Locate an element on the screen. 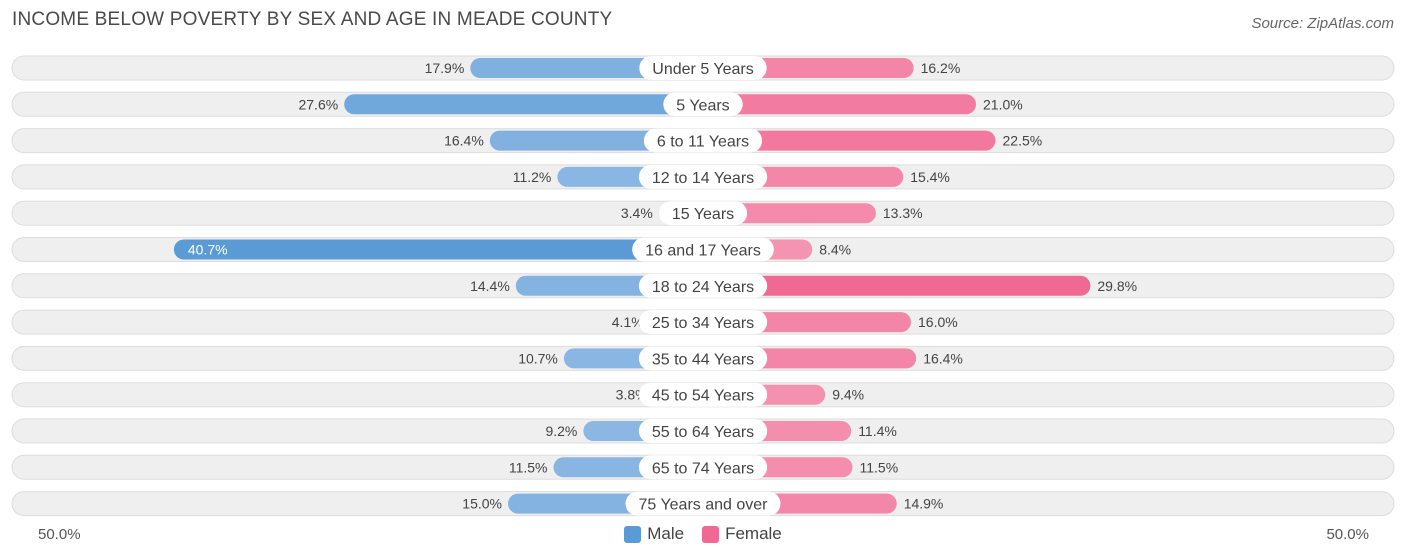  axis-left-label: 50.0% is located at coordinates (59, 534).